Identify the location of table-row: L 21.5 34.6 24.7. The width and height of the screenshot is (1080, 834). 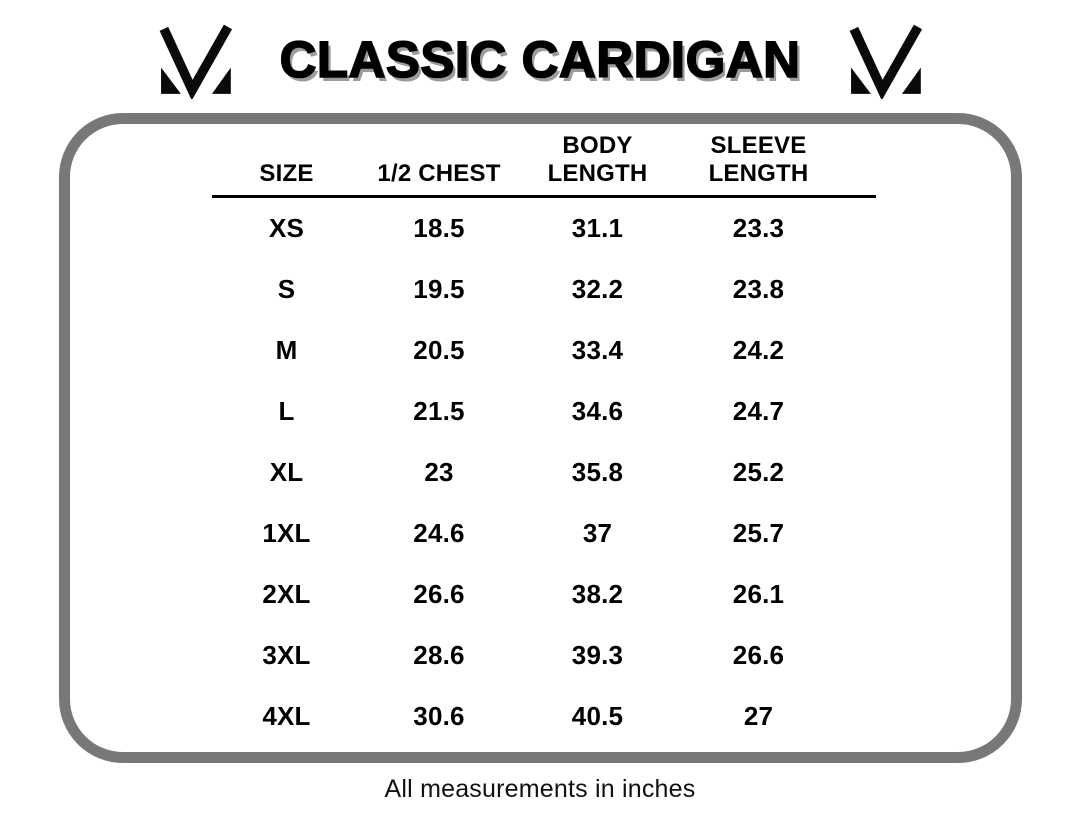
(544, 411).